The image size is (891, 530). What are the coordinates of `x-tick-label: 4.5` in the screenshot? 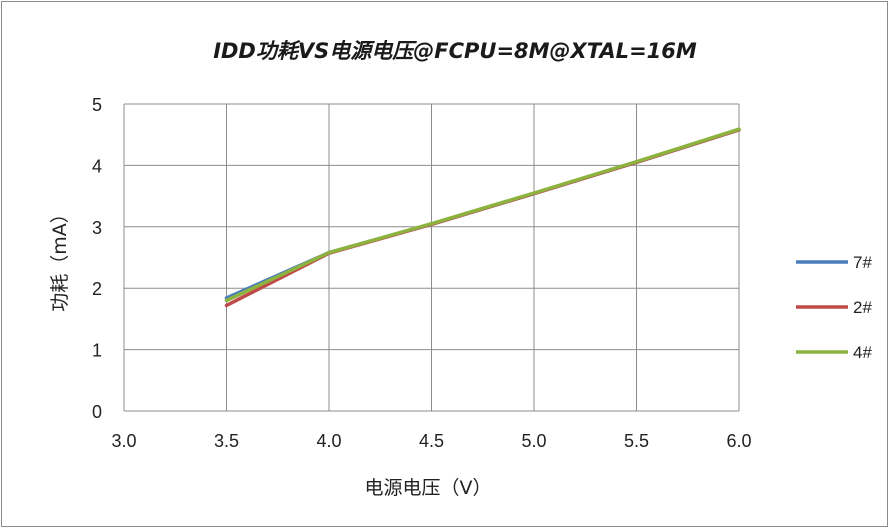 It's located at (431, 441).